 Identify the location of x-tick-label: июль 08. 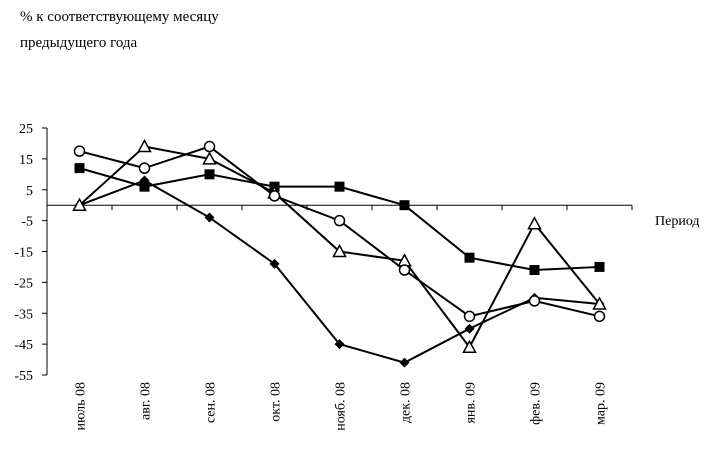
(81, 406).